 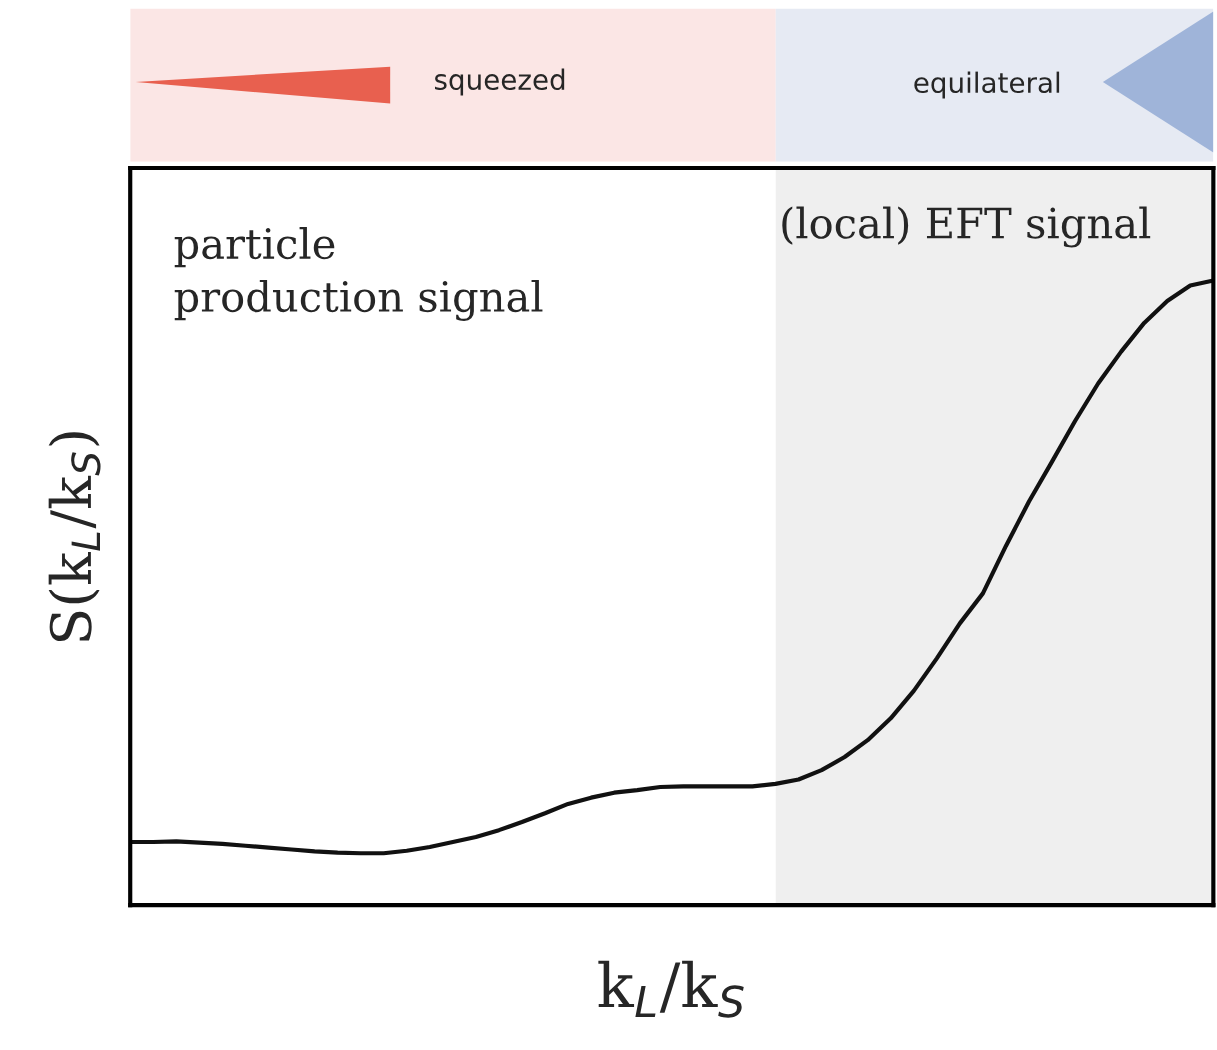 I want to click on annotation: particle production signal, so click(x=358, y=273).